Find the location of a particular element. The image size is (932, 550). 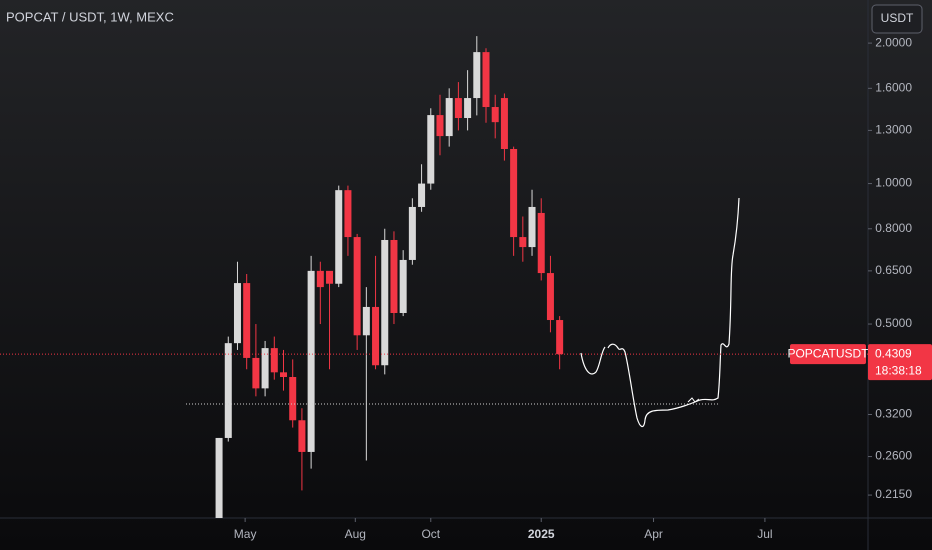

currency-button is located at coordinates (897, 19).